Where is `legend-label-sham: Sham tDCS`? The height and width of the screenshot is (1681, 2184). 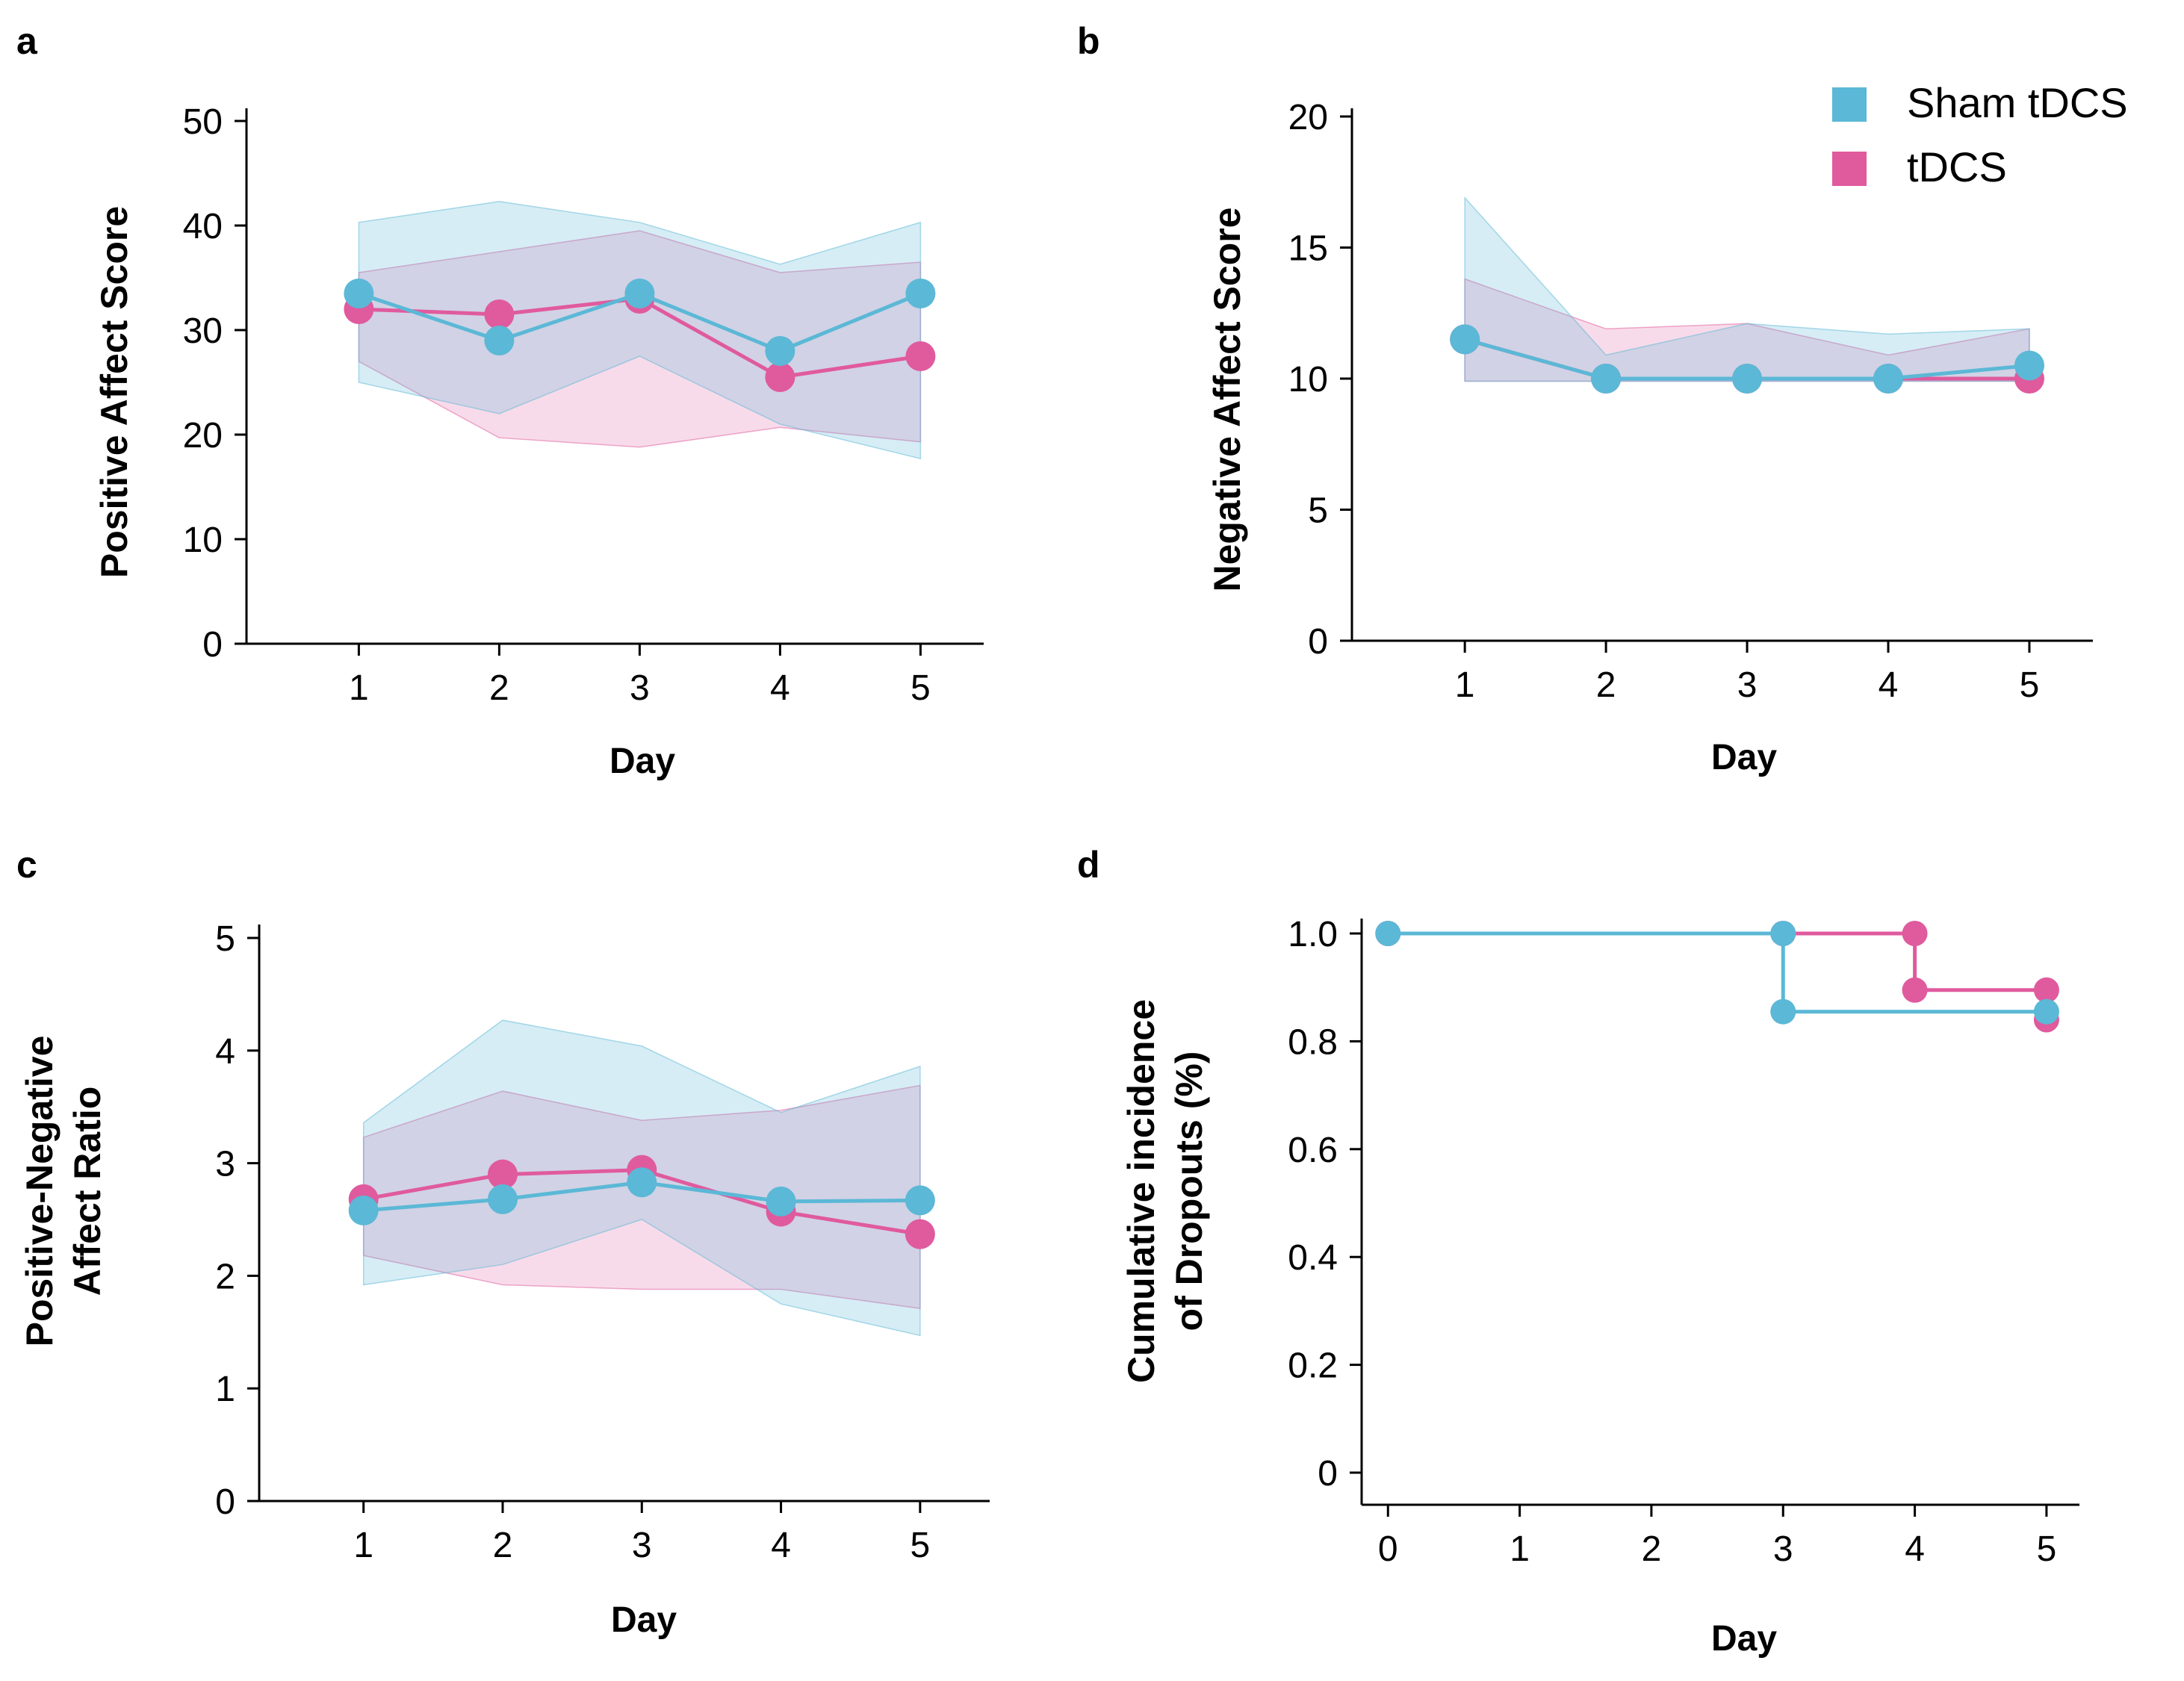
legend-label-sham: Sham tDCS is located at coordinates (2017, 102).